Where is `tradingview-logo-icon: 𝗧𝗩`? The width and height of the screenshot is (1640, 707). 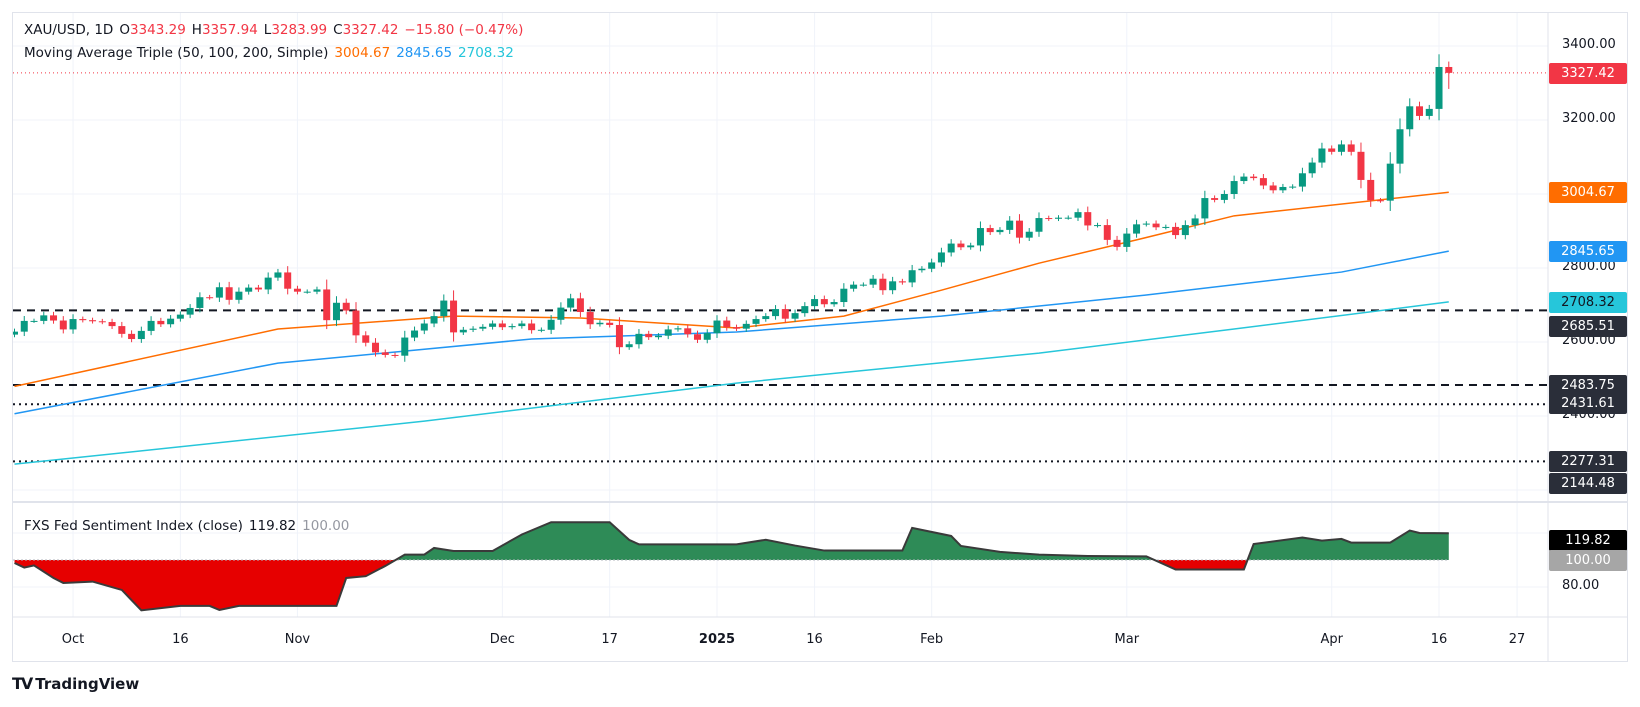 tradingview-logo-icon: 𝗧𝗩 is located at coordinates (22, 683).